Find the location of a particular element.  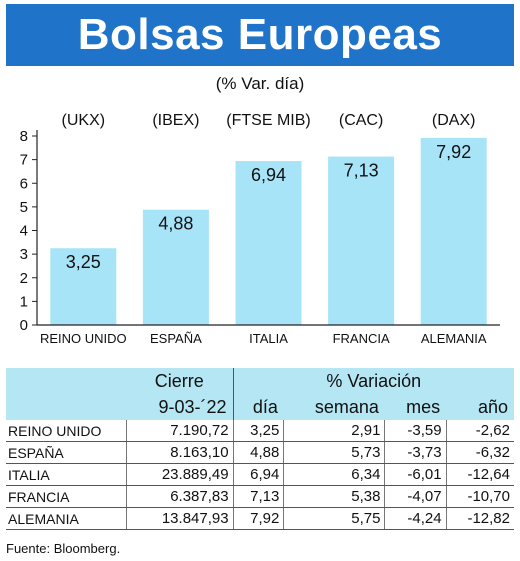

row-name: REINO UNIDO is located at coordinates (66, 431).